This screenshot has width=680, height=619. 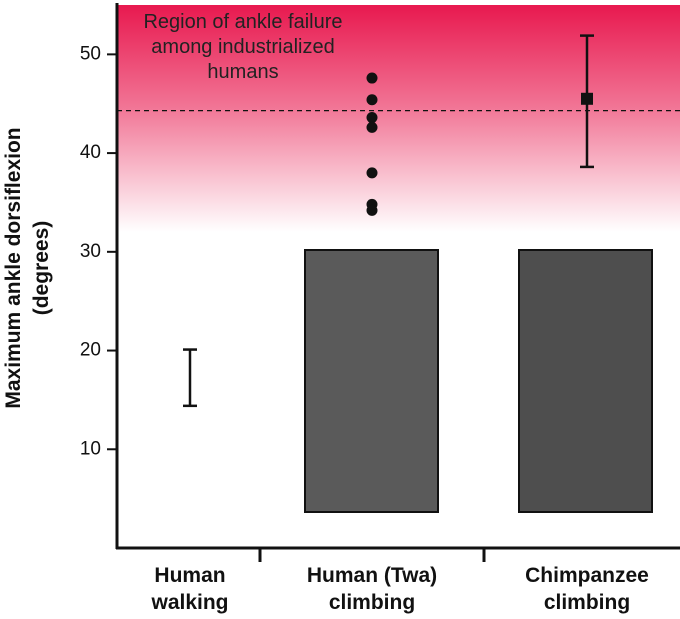 I want to click on y-axis-label: Maximum ankle dorsiflexion (degrees), so click(x=27, y=268).